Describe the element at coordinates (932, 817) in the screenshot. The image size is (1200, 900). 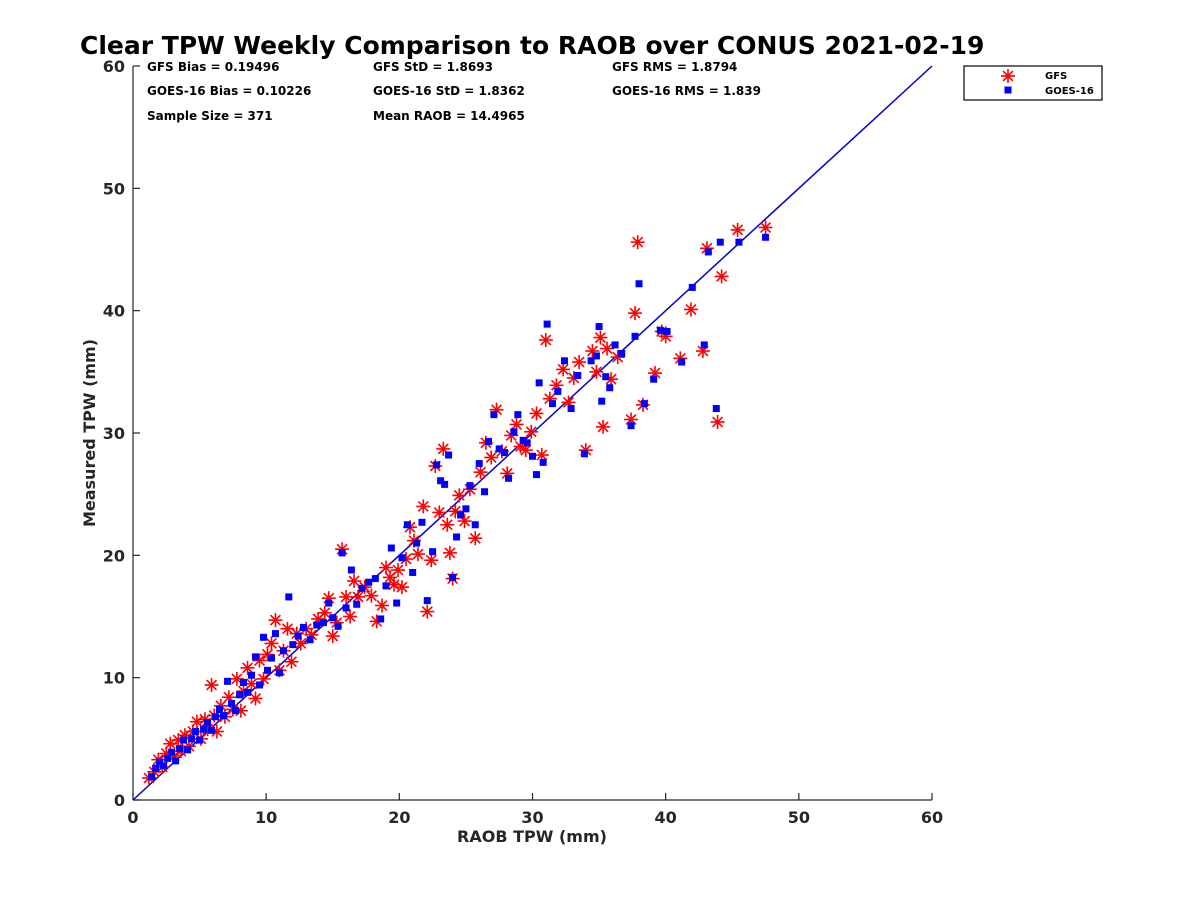
I see `x-tick-label: 60` at that location.